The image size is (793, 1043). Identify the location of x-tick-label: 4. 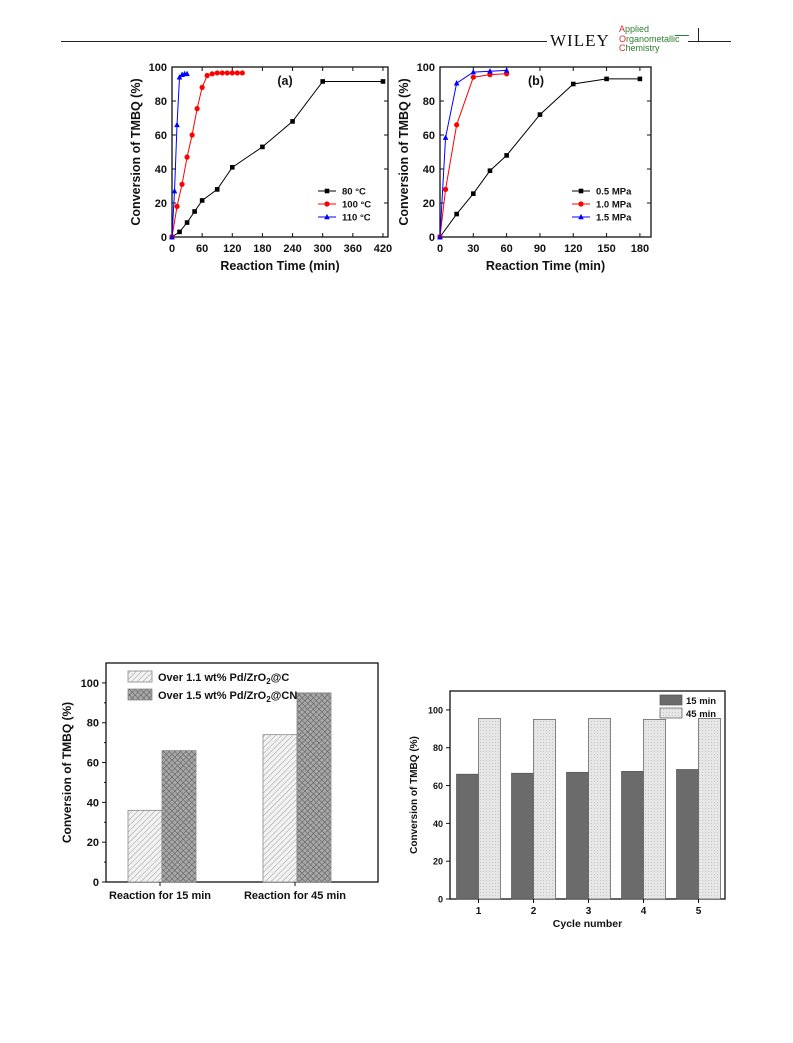
(644, 911).